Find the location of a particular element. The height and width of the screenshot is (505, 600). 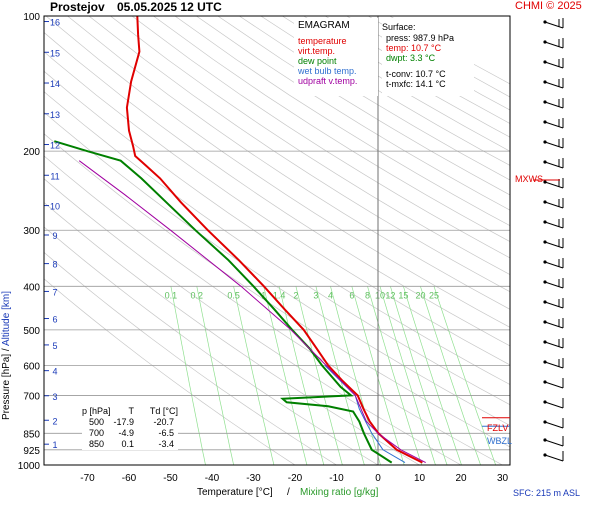

pressure-tick-label: 100 is located at coordinates (31, 17).